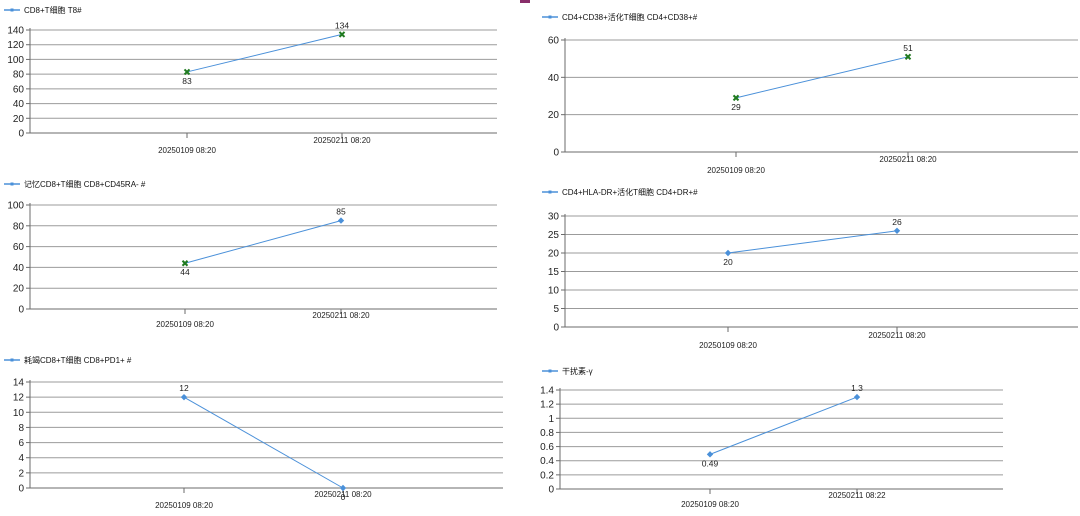  Describe the element at coordinates (85, 184) in the screenshot. I see `legend-label: 记忆CD8+T细胞 CD8+CD45RA- #` at that location.